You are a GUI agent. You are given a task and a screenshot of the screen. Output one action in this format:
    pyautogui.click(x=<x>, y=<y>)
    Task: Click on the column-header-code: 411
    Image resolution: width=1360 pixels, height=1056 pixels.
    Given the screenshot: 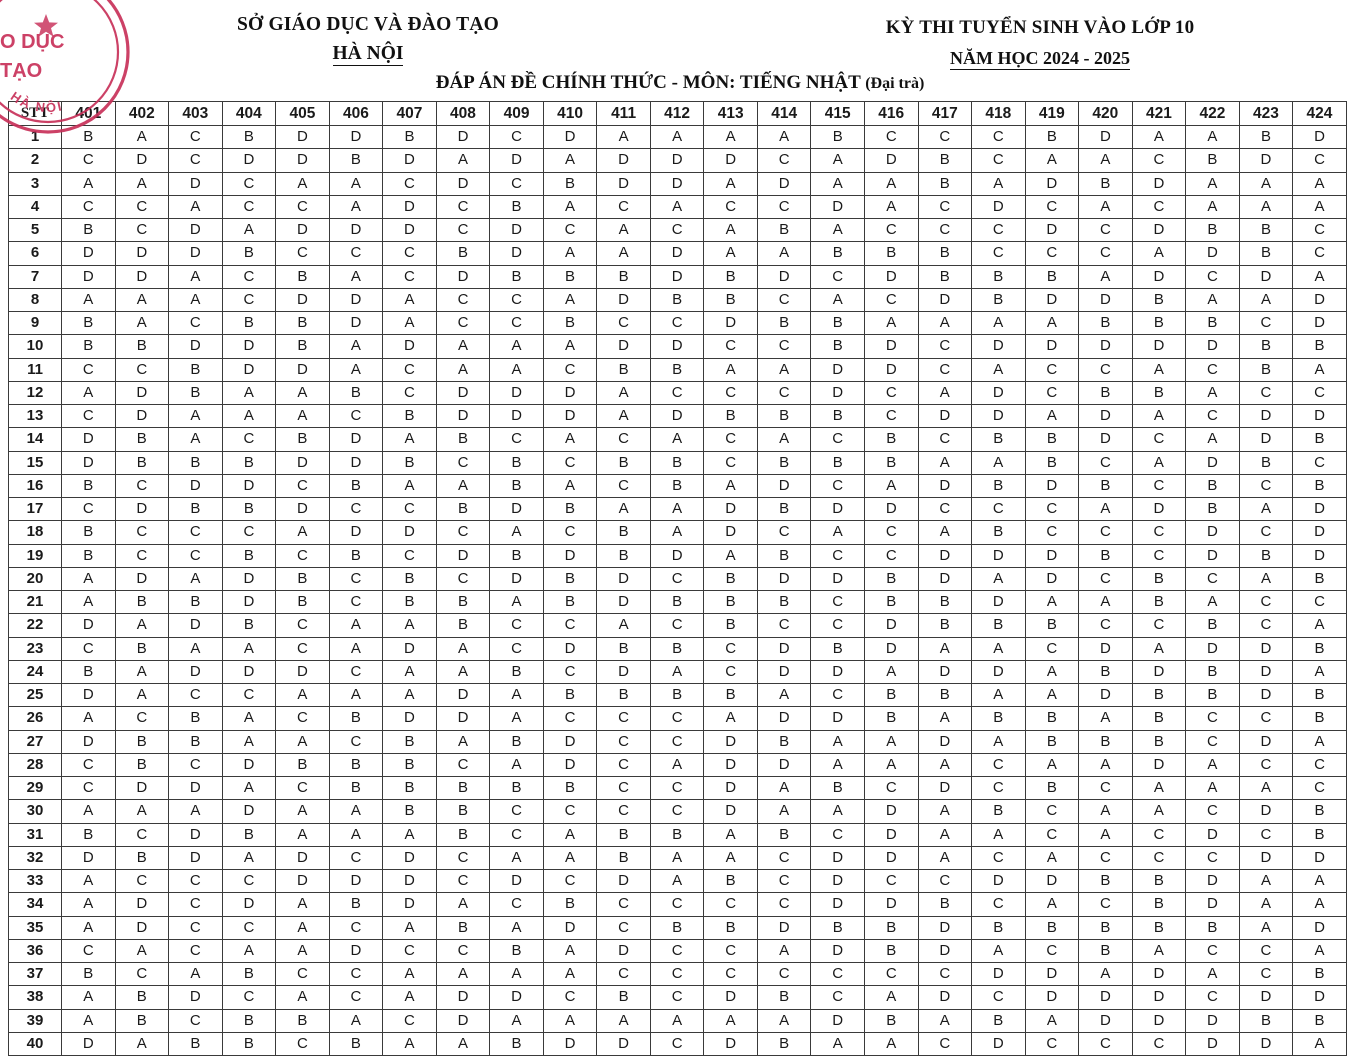 What is the action you would take?
    pyautogui.click(x=623, y=113)
    